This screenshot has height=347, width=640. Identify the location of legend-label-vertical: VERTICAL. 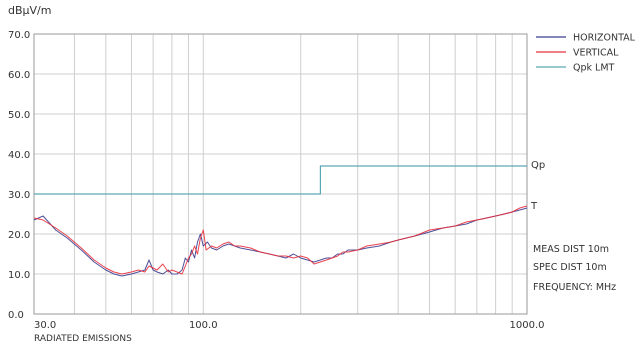
(596, 53).